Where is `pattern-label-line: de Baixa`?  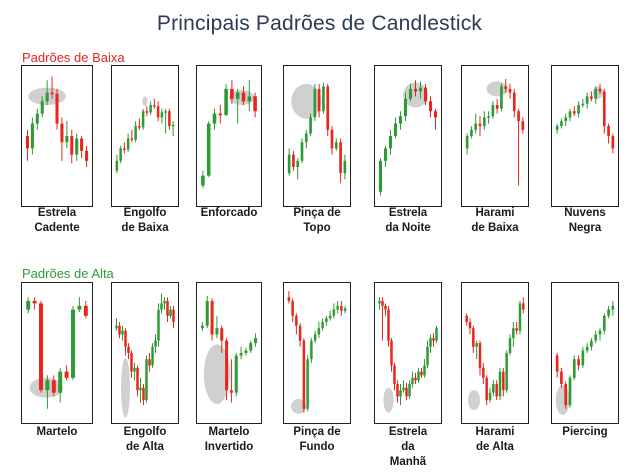
pattern-label-line: de Baixa is located at coordinates (495, 228).